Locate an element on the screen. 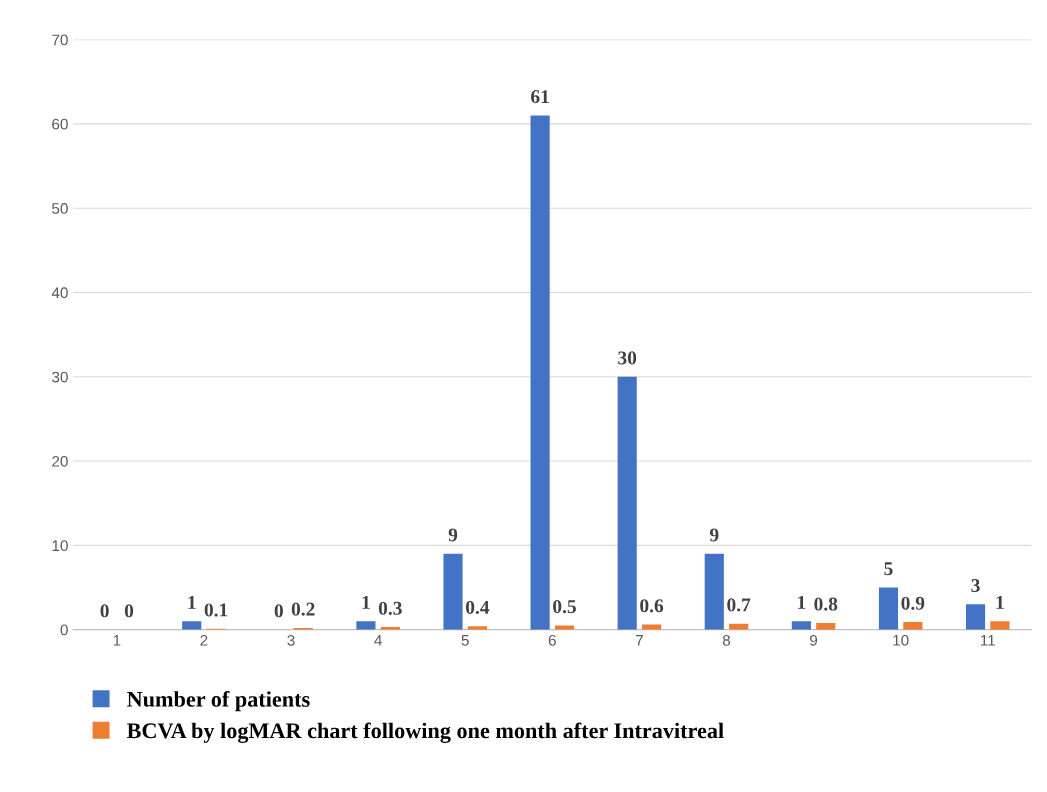 Image resolution: width=1047 pixels, height=792 pixels. y-tick-label: 70 is located at coordinates (60, 40).